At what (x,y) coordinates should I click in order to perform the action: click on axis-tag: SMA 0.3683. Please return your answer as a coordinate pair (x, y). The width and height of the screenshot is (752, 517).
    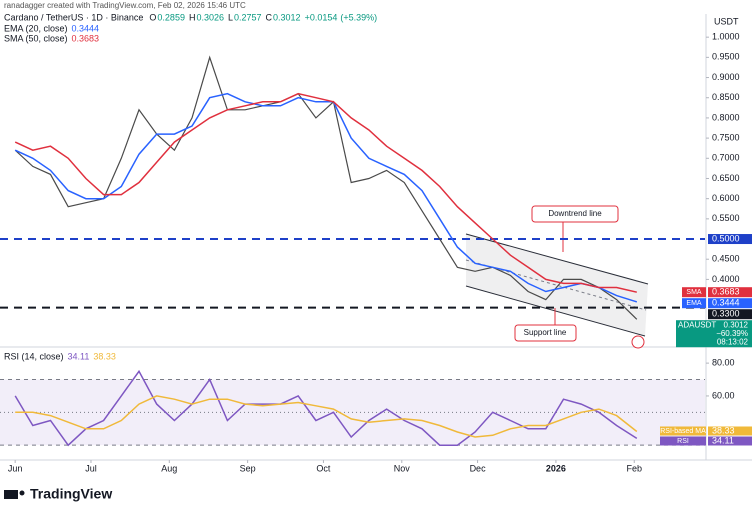
    Looking at the image, I should click on (717, 292).